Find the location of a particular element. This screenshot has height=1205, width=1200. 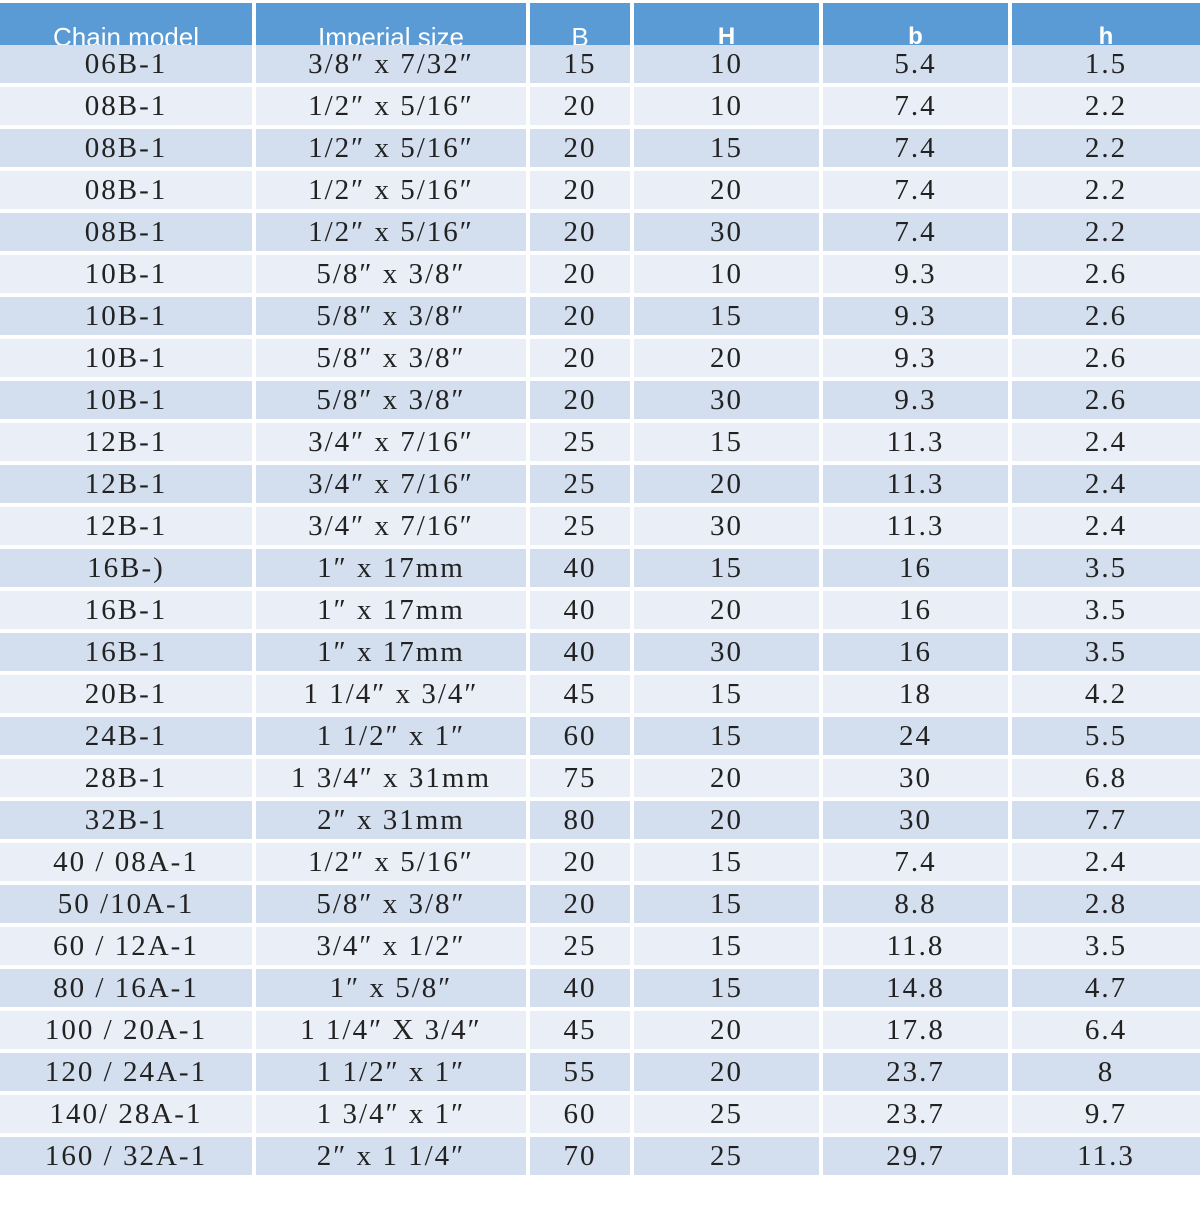

table-cell: 50 /10A-1 is located at coordinates (126, 904).